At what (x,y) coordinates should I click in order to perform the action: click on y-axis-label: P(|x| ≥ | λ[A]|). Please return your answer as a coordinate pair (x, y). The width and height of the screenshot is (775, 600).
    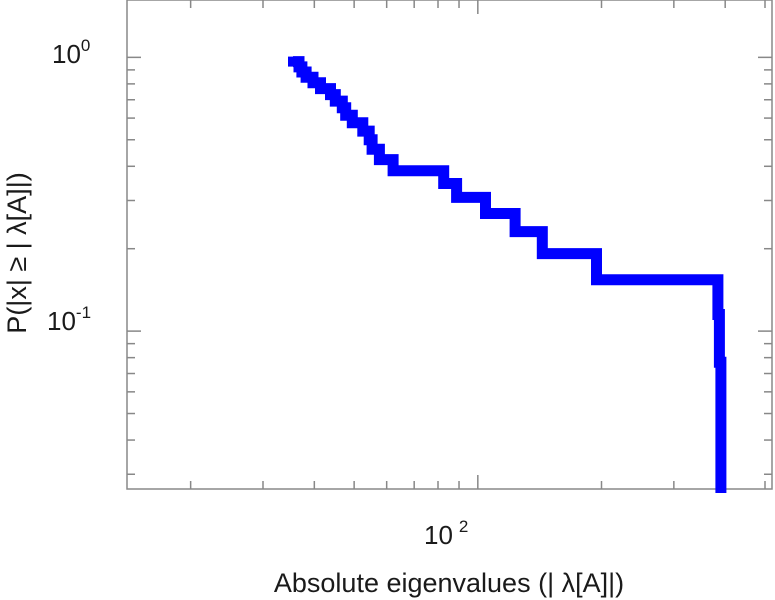
    Looking at the image, I should click on (17, 252).